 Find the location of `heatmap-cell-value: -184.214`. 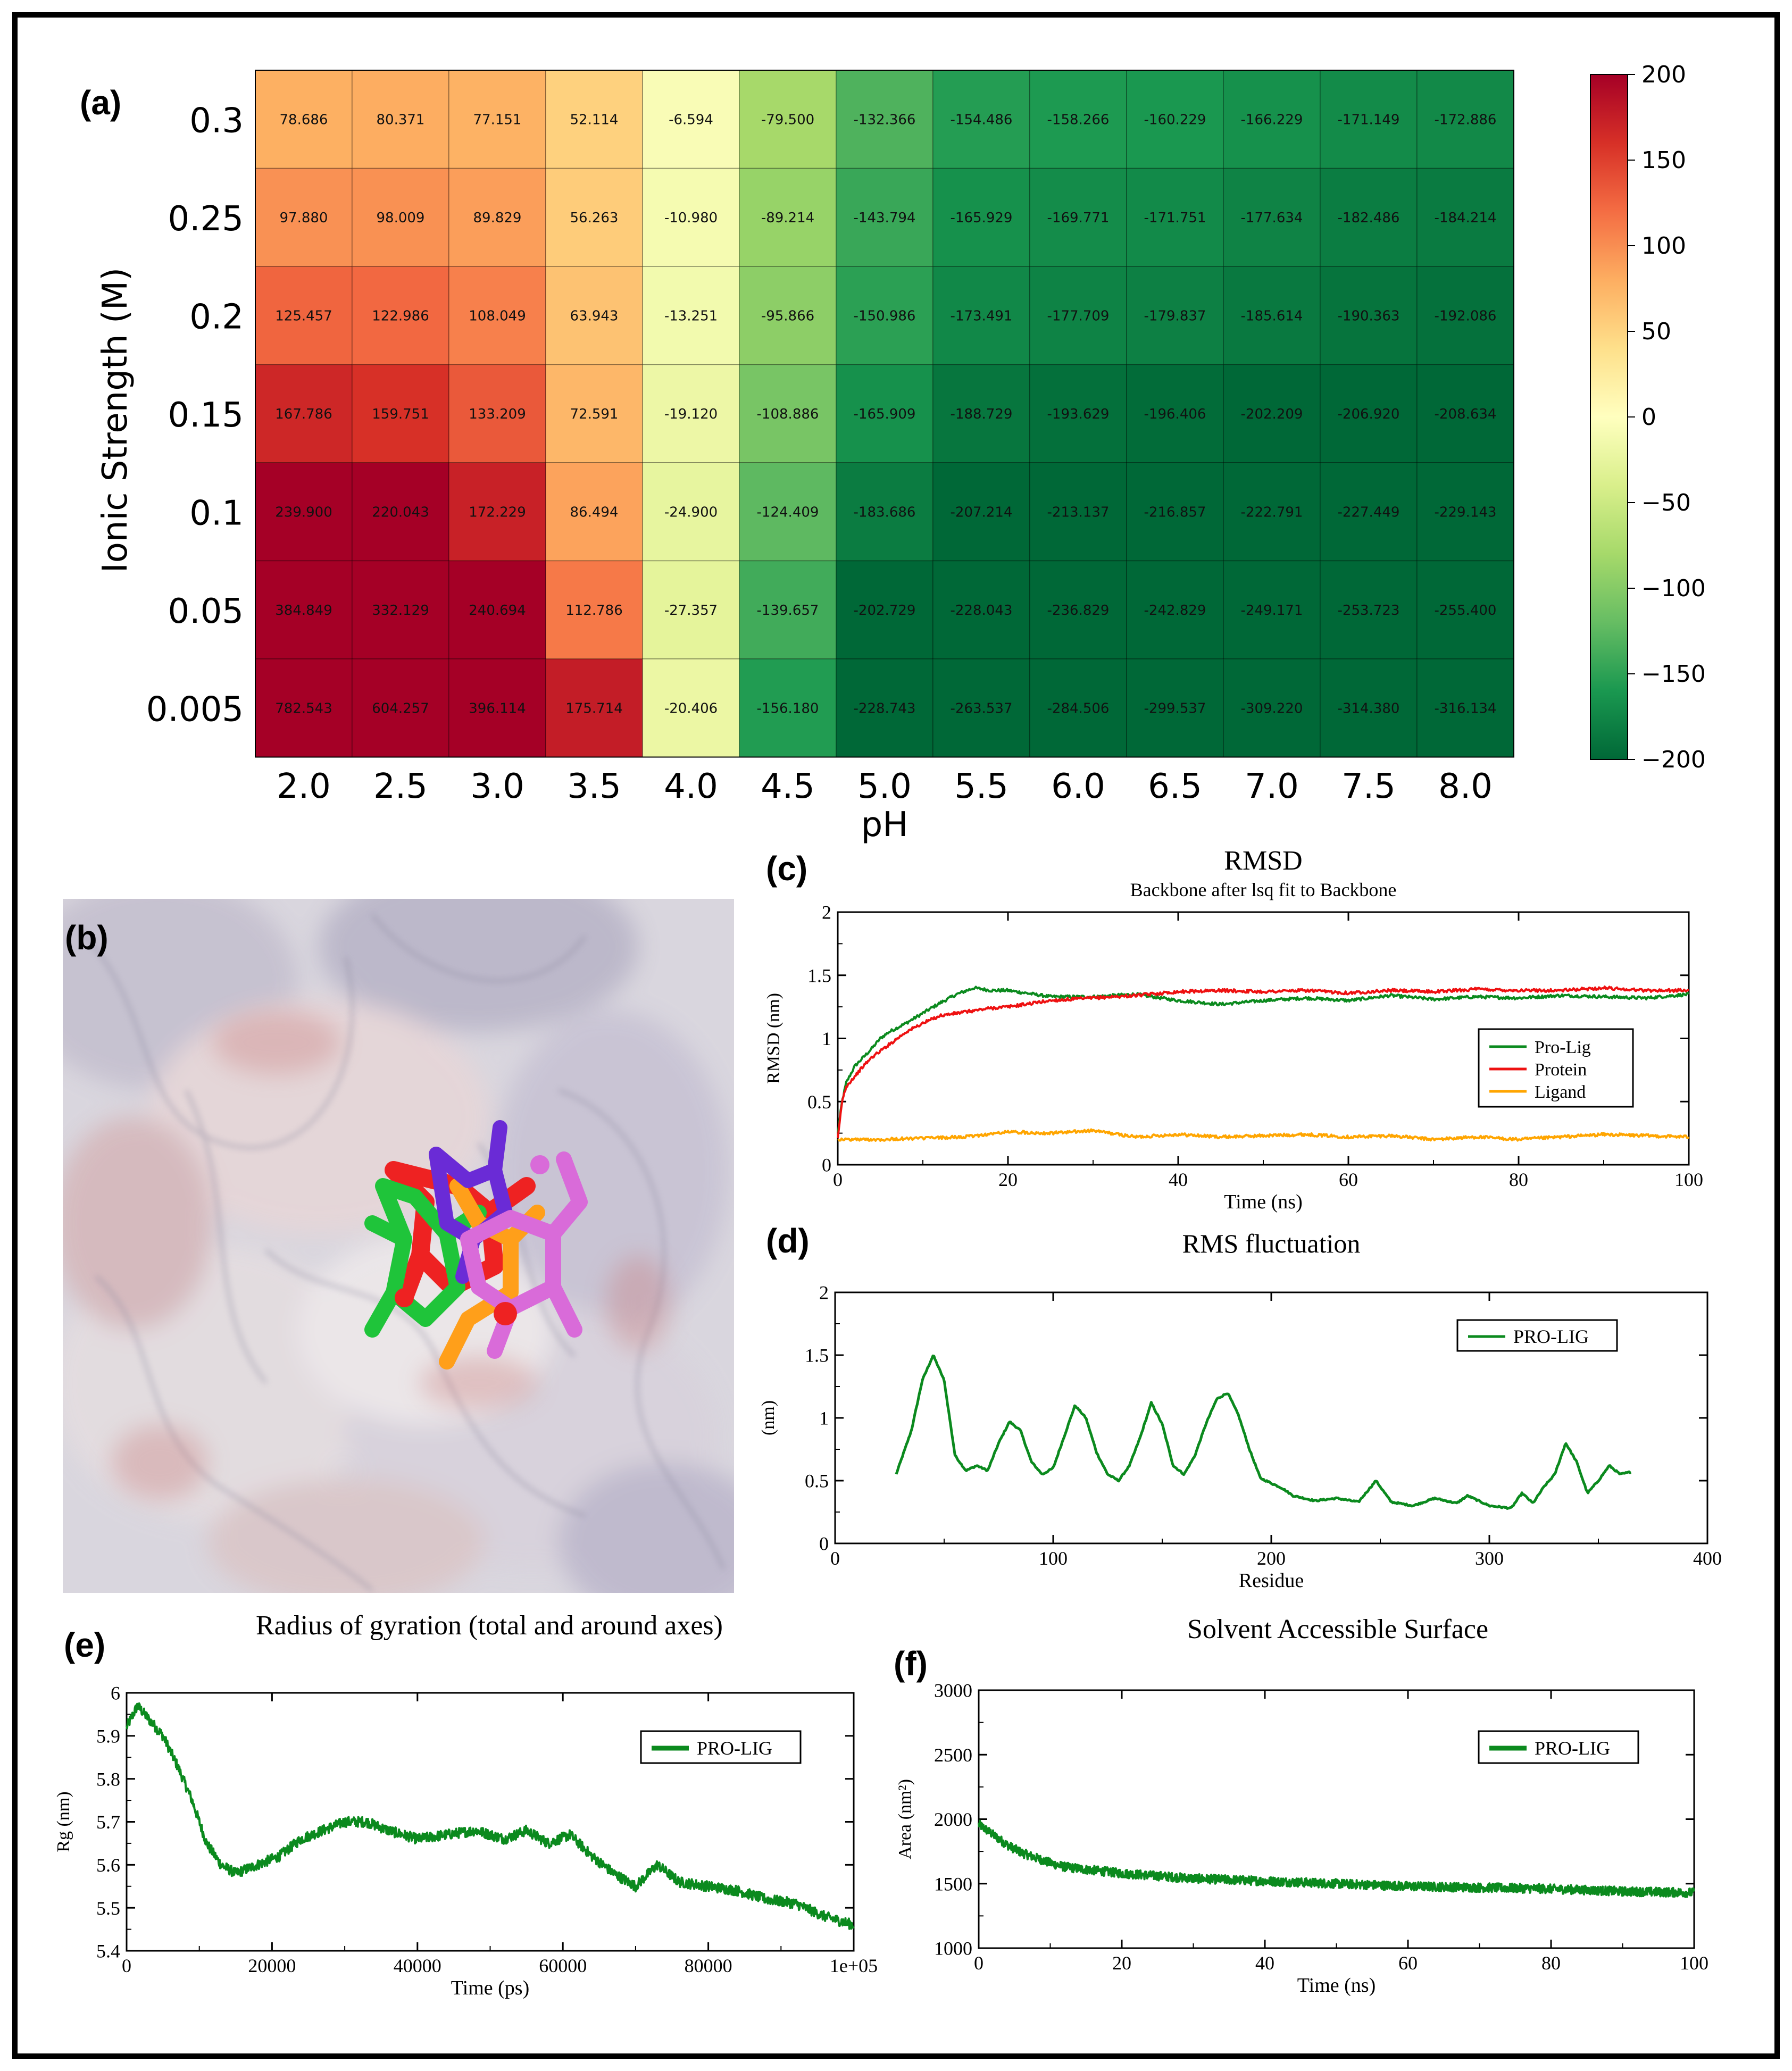

heatmap-cell-value: -184.214 is located at coordinates (1466, 218).